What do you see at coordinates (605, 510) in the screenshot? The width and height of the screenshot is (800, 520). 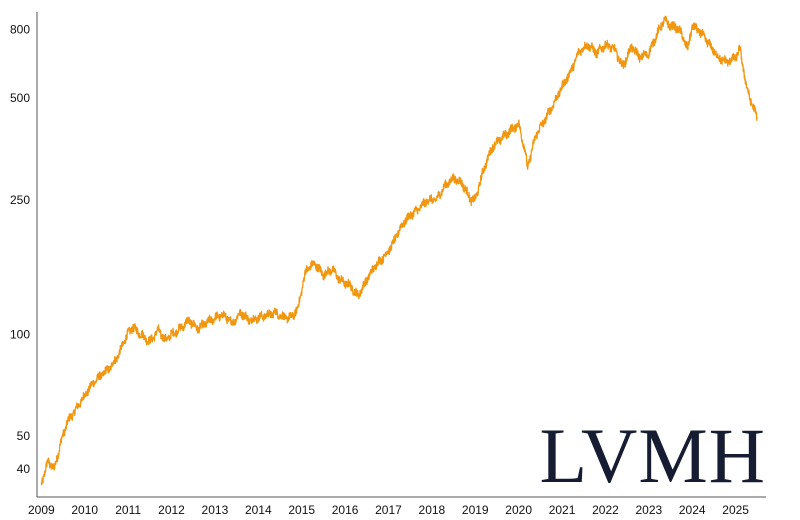 I see `x-tick-label: 2022` at bounding box center [605, 510].